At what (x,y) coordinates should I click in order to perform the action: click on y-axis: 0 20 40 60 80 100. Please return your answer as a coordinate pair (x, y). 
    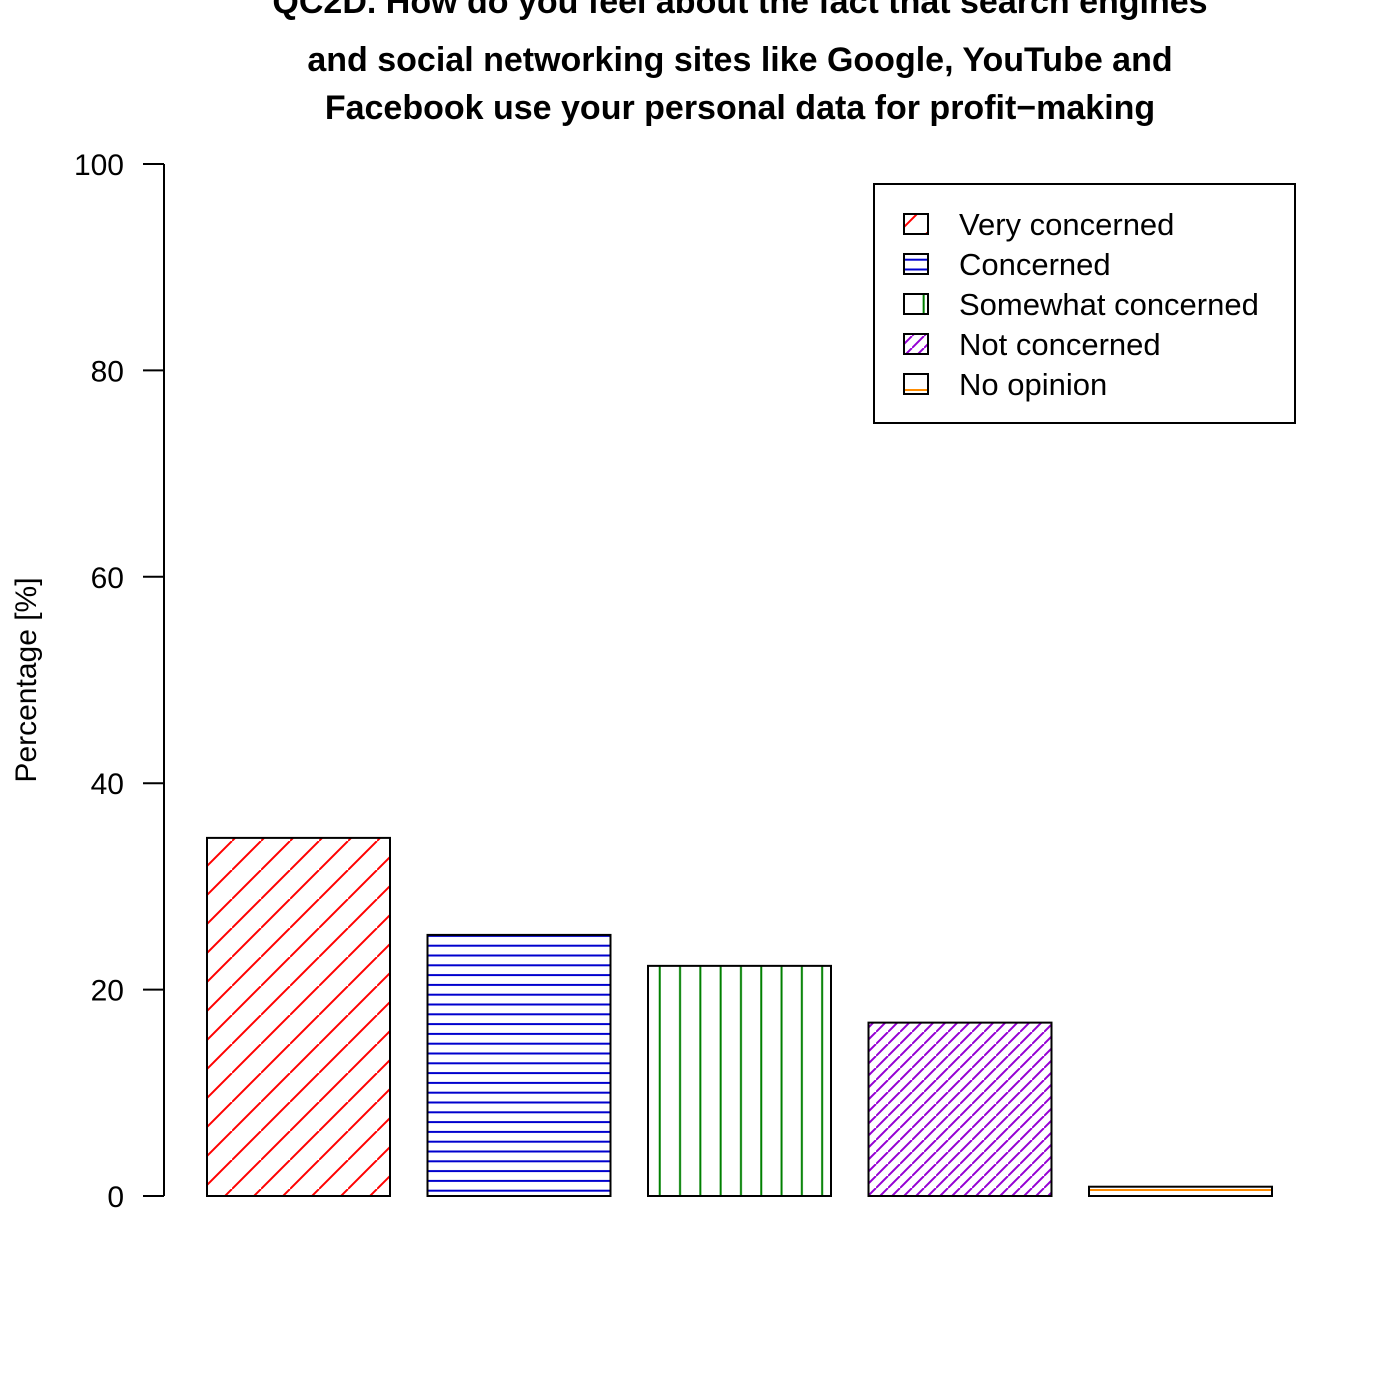
    Looking at the image, I should click on (119, 681).